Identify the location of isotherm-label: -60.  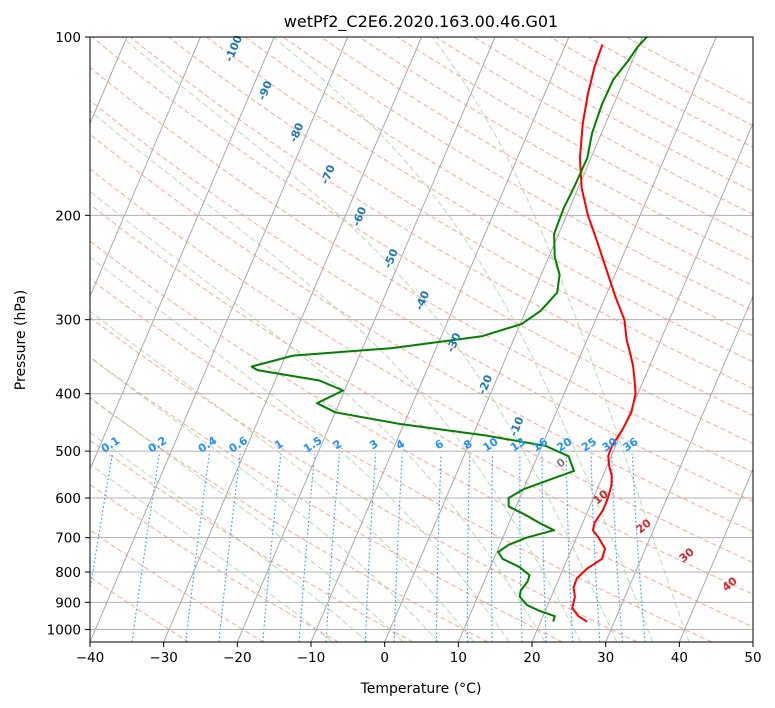
(360, 217).